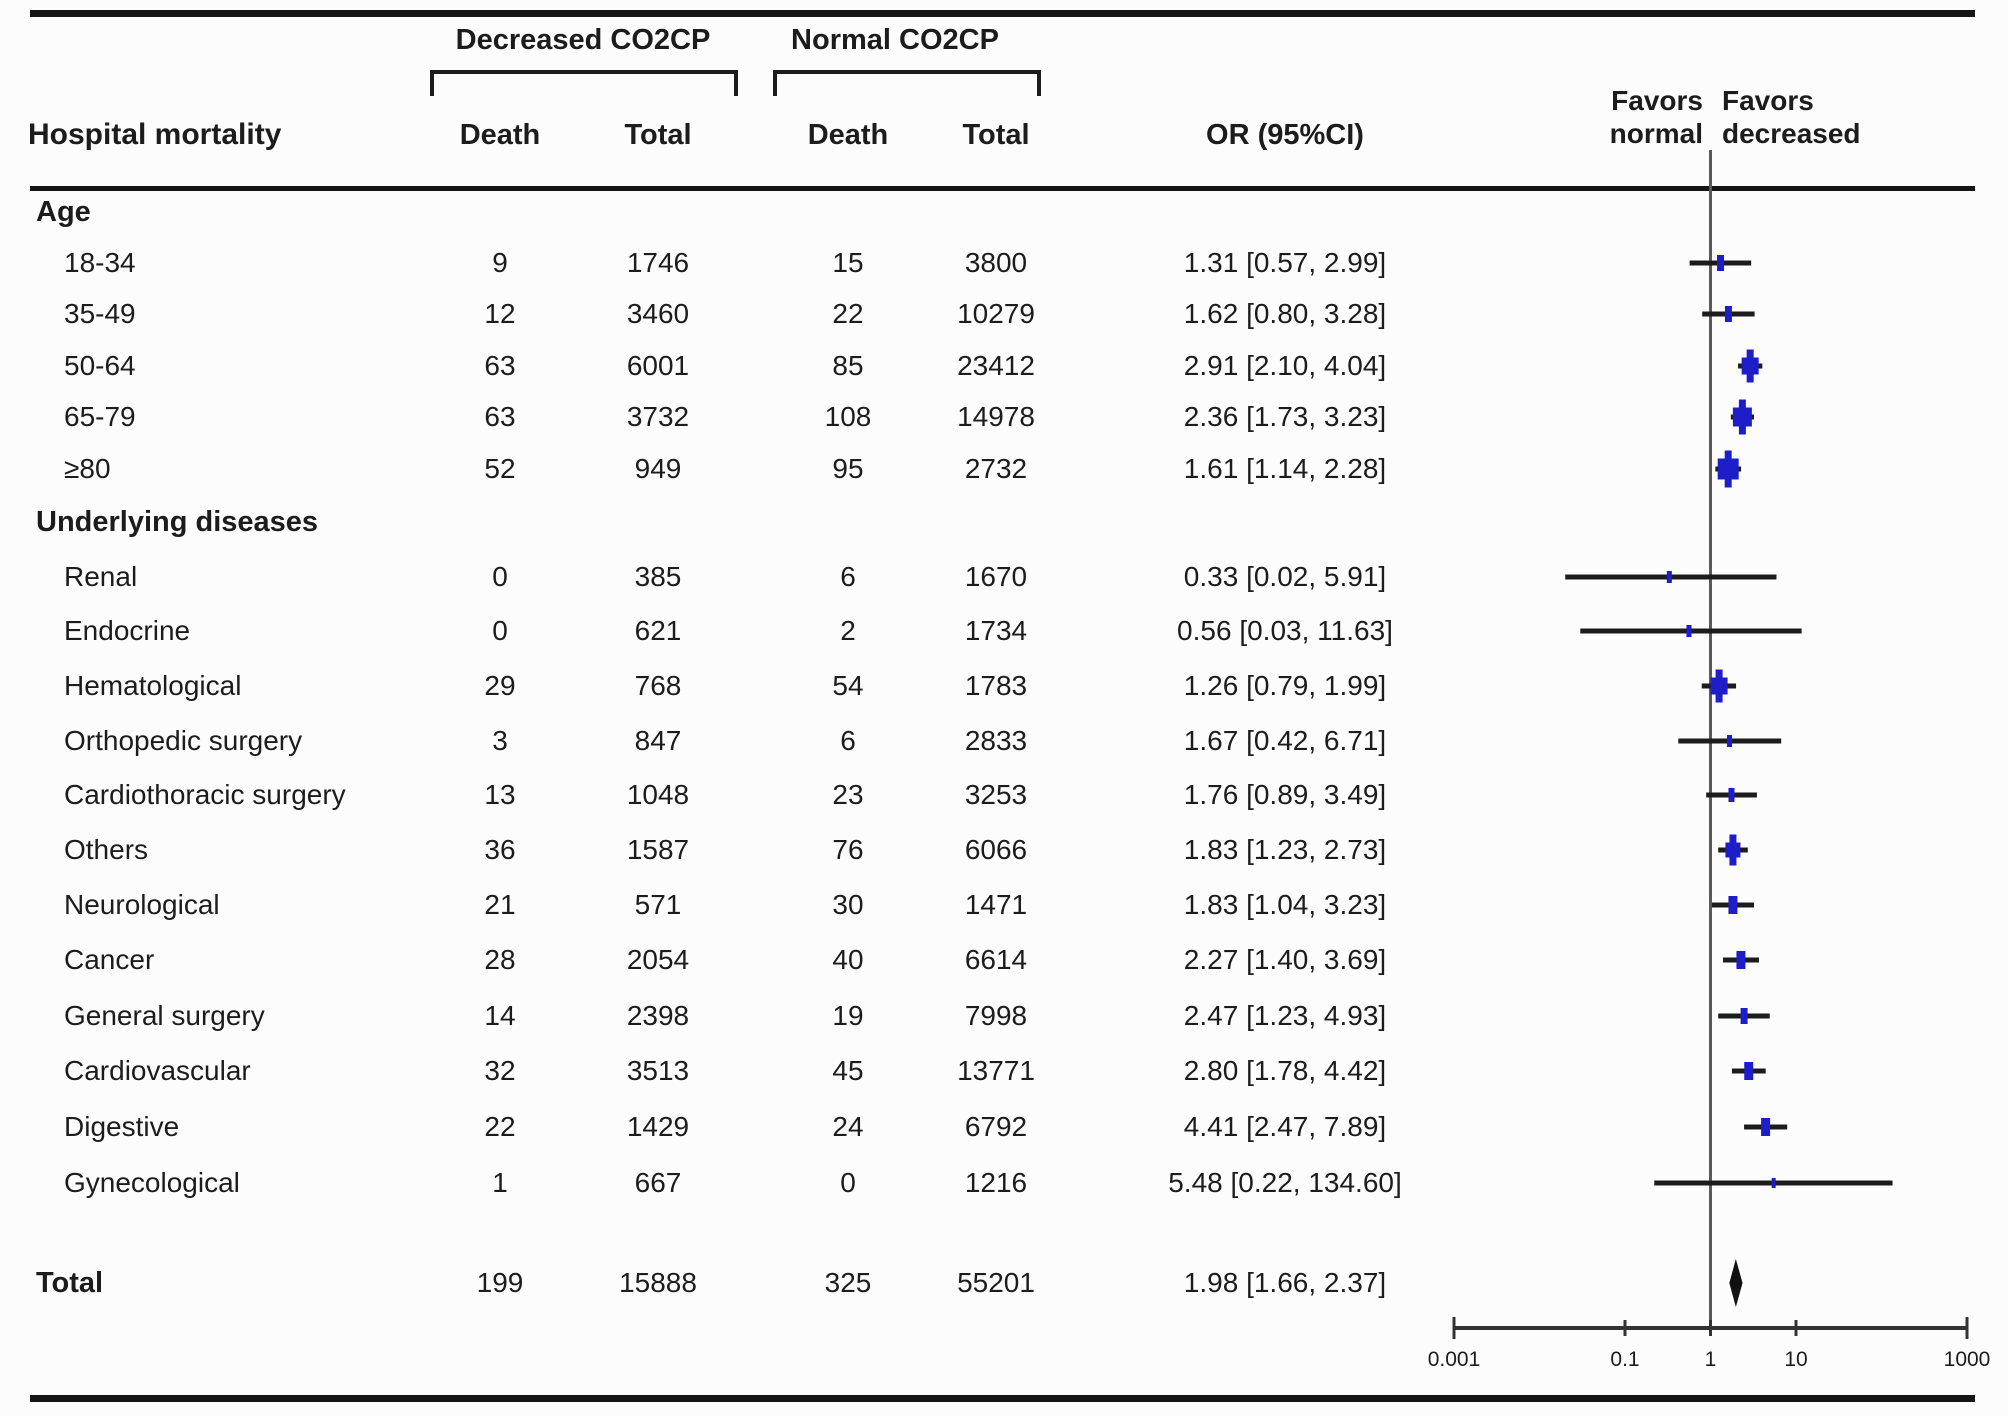 The width and height of the screenshot is (2008, 1416). What do you see at coordinates (996, 794) in the screenshot?
I see `cell-total-normal: 3253` at bounding box center [996, 794].